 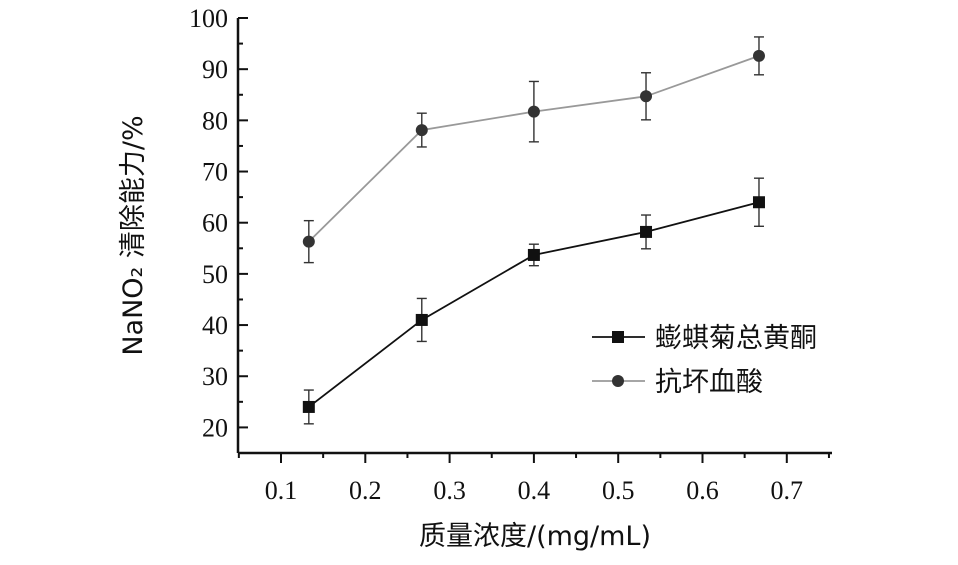 I want to click on y-tick-label: 100, so click(x=208, y=18).